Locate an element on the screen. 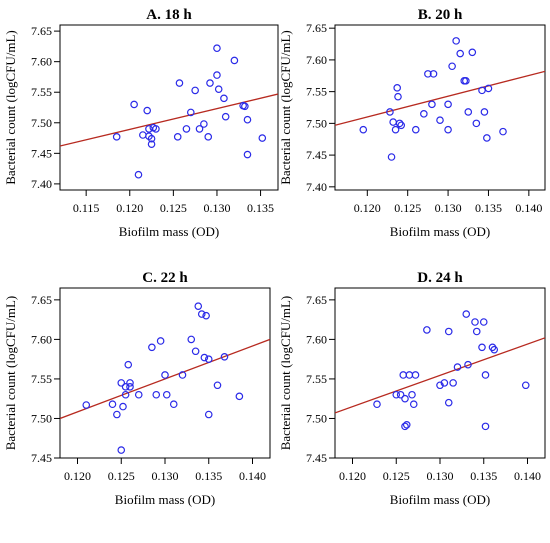 The width and height of the screenshot is (550, 543). x-tick-label: 0.135 is located at coordinates (488, 208).